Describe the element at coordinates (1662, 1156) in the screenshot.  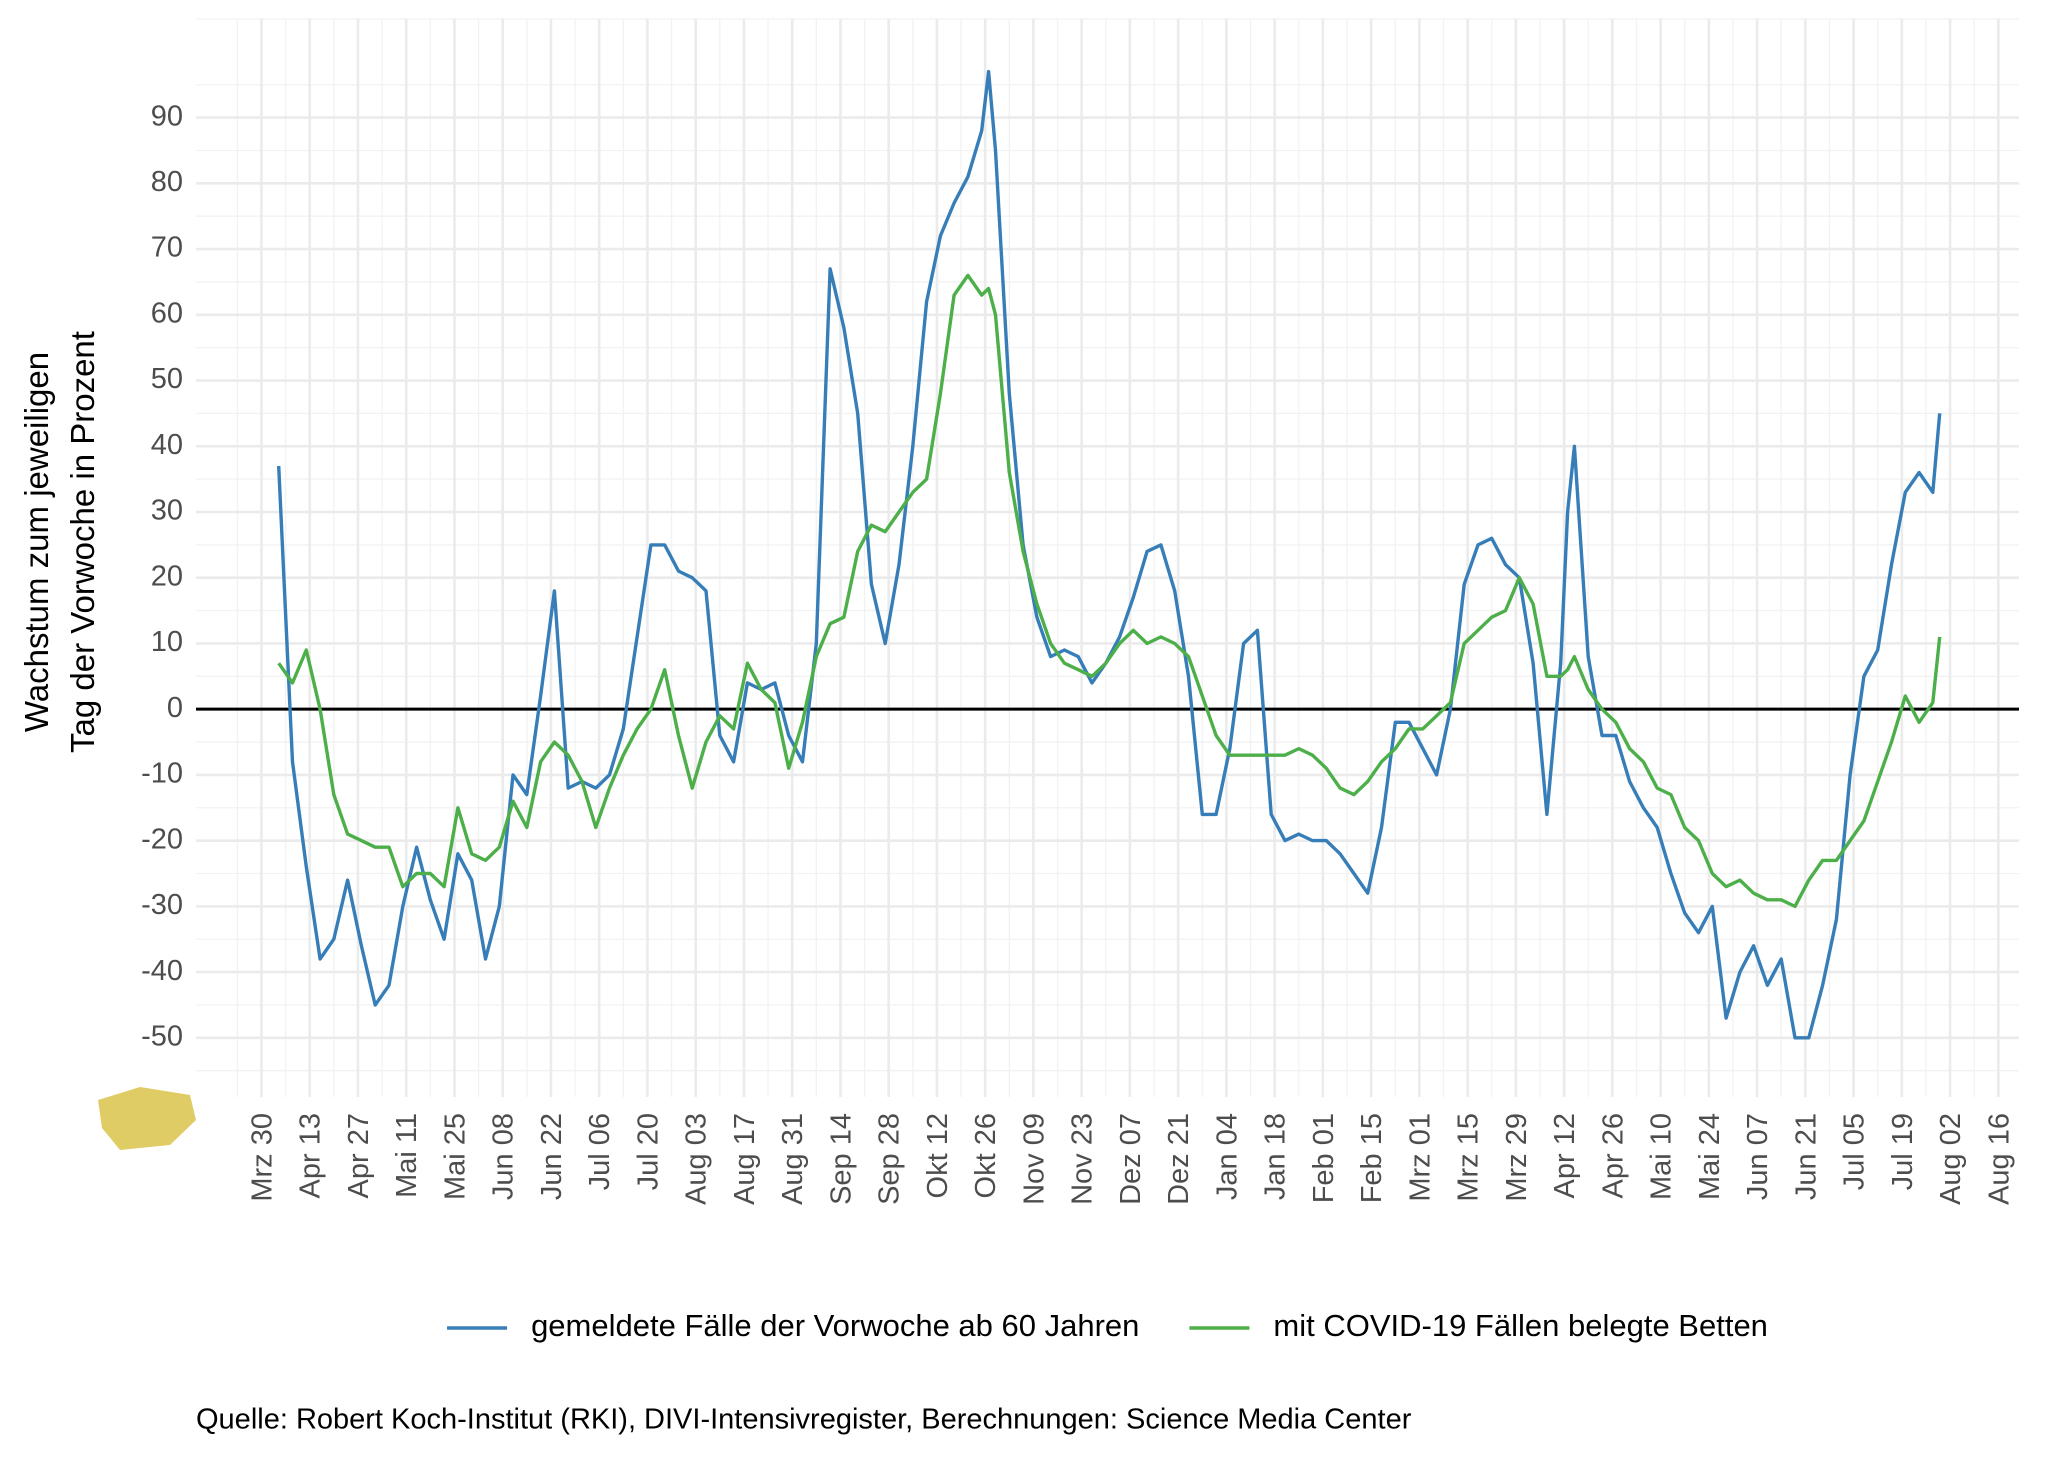
I see `x-tick-label: Mai 10` at that location.